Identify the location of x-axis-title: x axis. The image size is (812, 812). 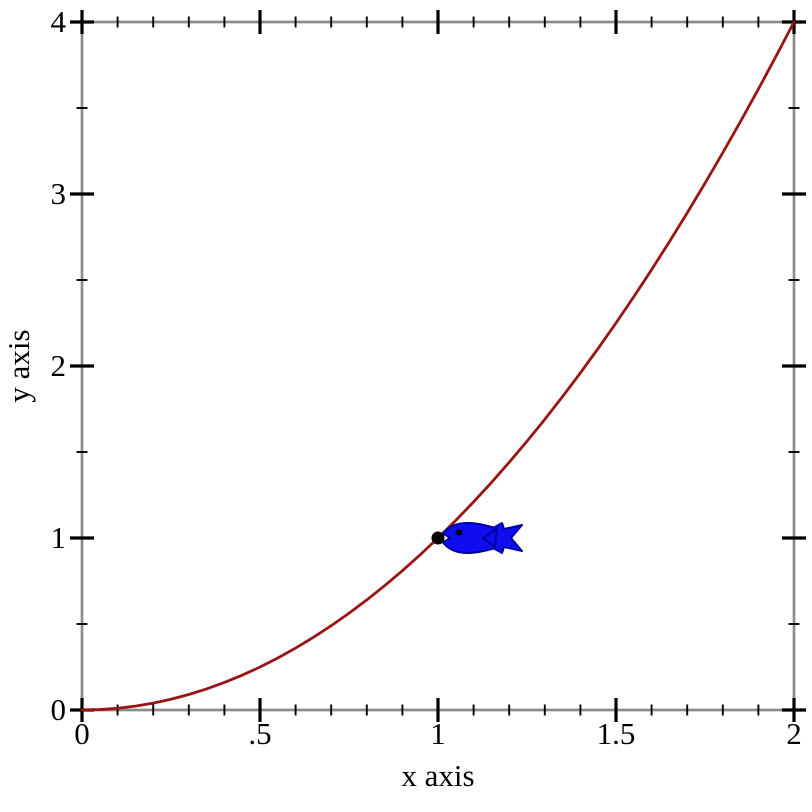
(437, 775).